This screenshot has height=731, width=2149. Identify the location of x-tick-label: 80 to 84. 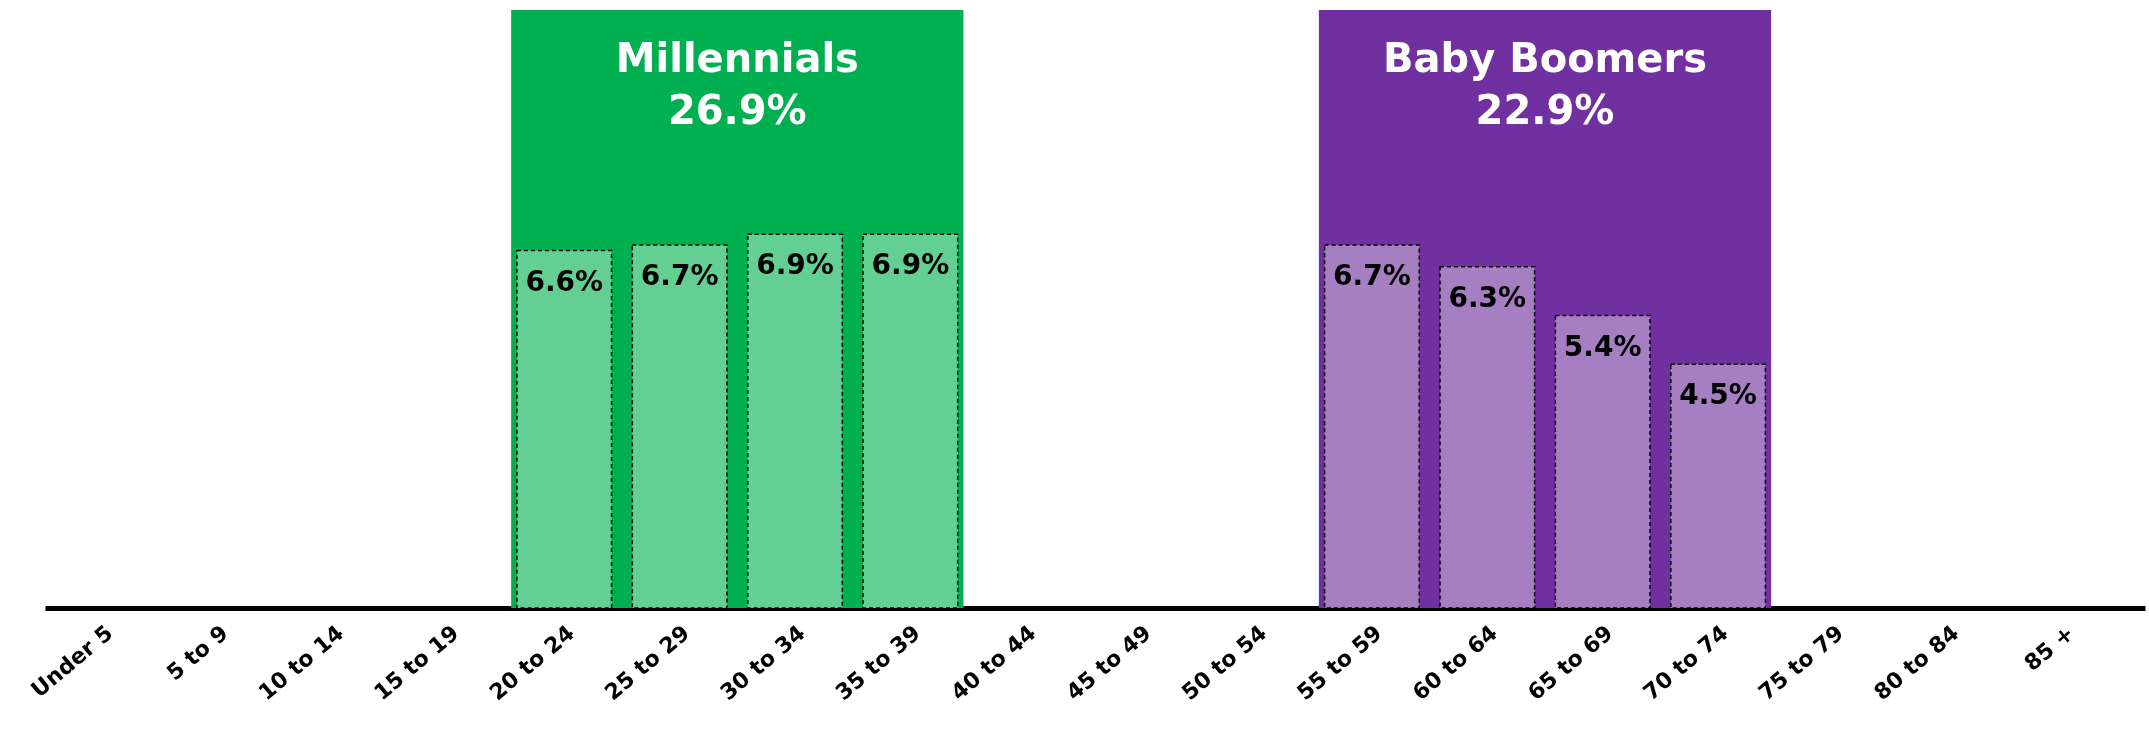
(1916, 663).